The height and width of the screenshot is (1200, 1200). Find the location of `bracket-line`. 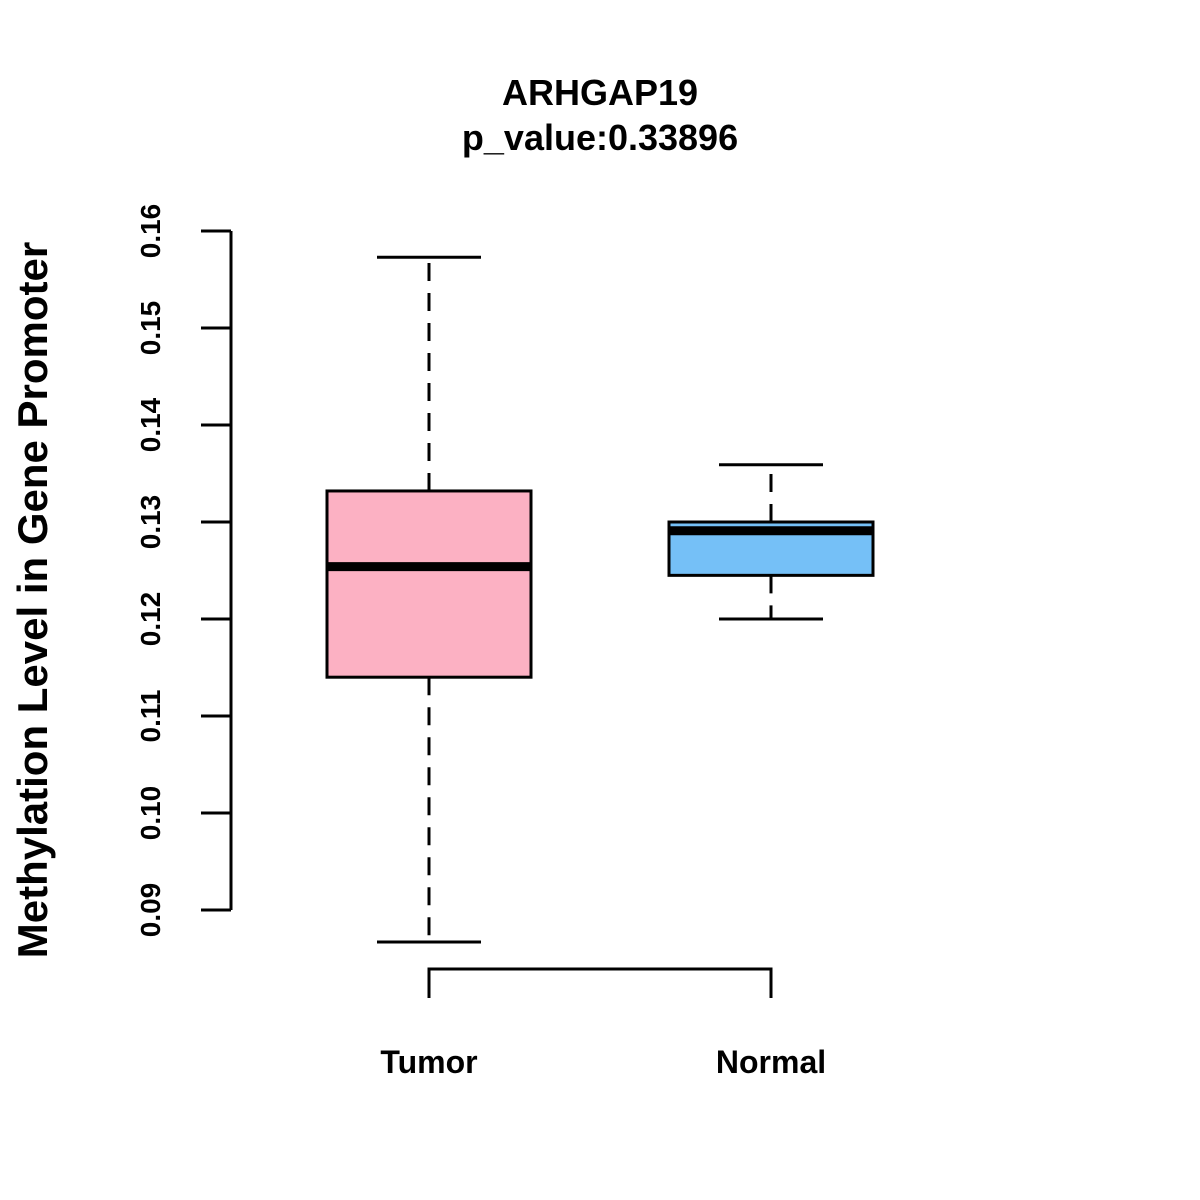

bracket-line is located at coordinates (600, 982).